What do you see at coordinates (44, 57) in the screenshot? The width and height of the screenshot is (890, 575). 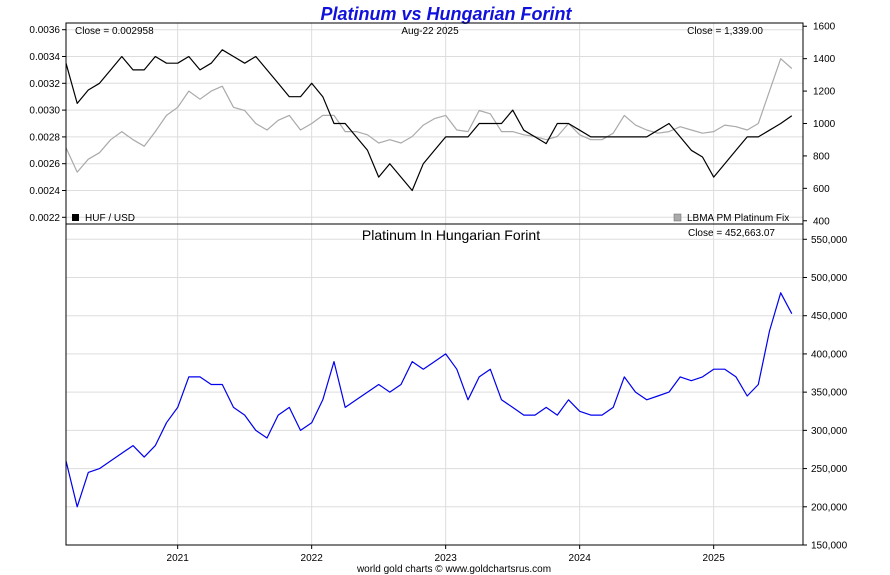 I see `y-left-tick-label: 0.0034` at bounding box center [44, 57].